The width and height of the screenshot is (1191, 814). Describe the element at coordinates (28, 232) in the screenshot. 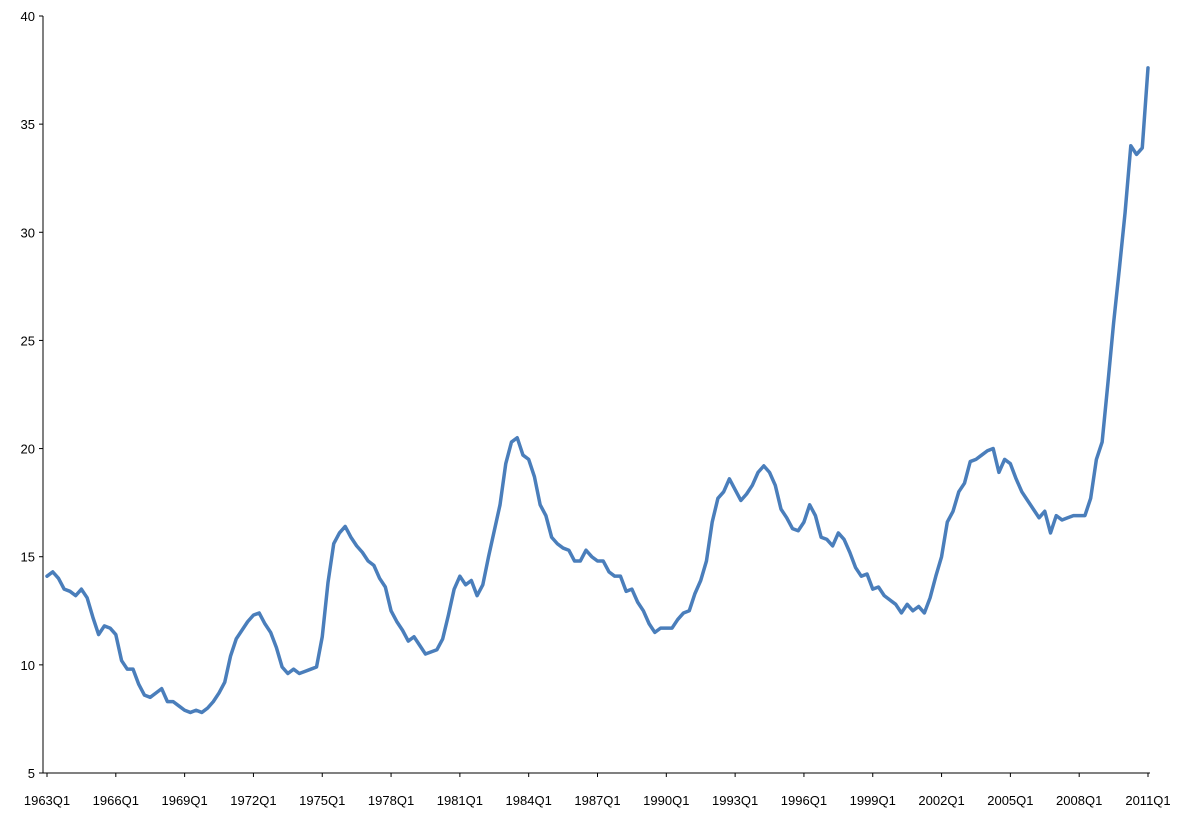

I see `y-tick-label: 30` at that location.